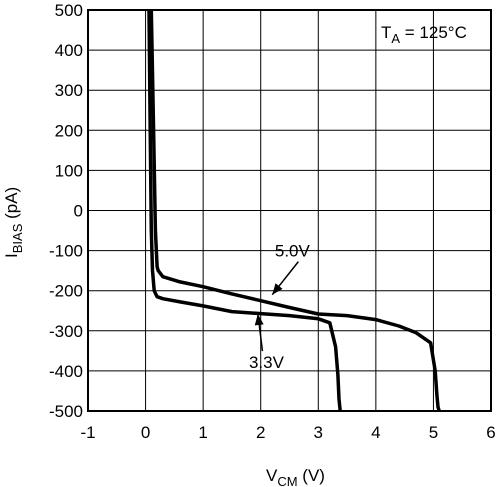 This screenshot has width=500, height=487. Describe the element at coordinates (202, 432) in the screenshot. I see `x-tick-label: 1` at that location.